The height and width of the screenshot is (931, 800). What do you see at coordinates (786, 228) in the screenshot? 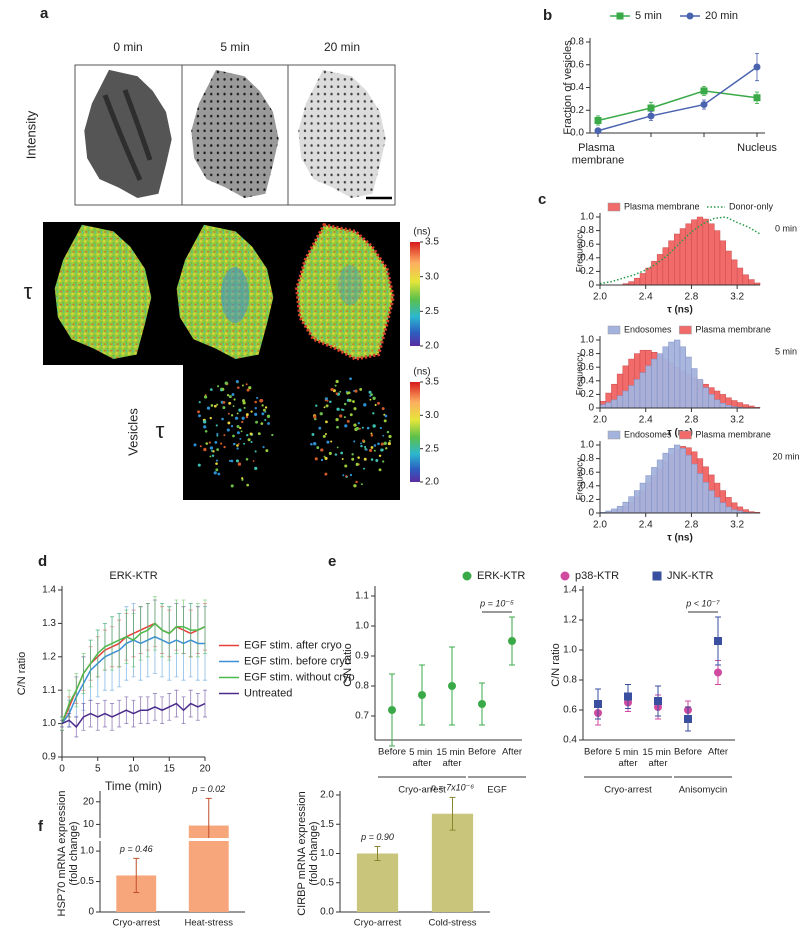
I see `chart-title: 0 min` at bounding box center [786, 228].